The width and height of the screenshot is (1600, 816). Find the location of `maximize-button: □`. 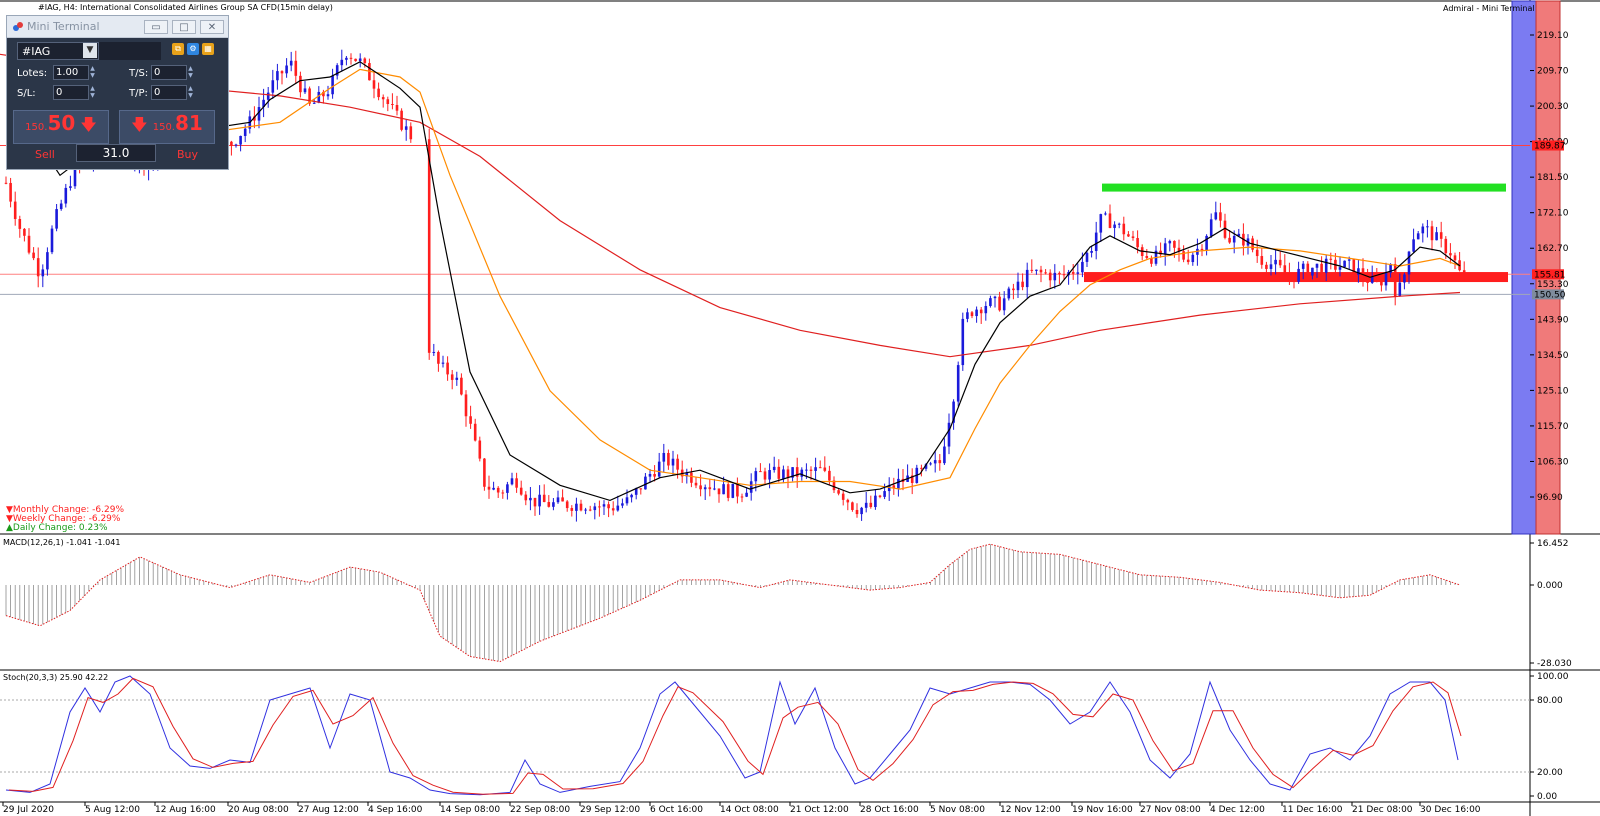

maximize-button: □ is located at coordinates (184, 26).